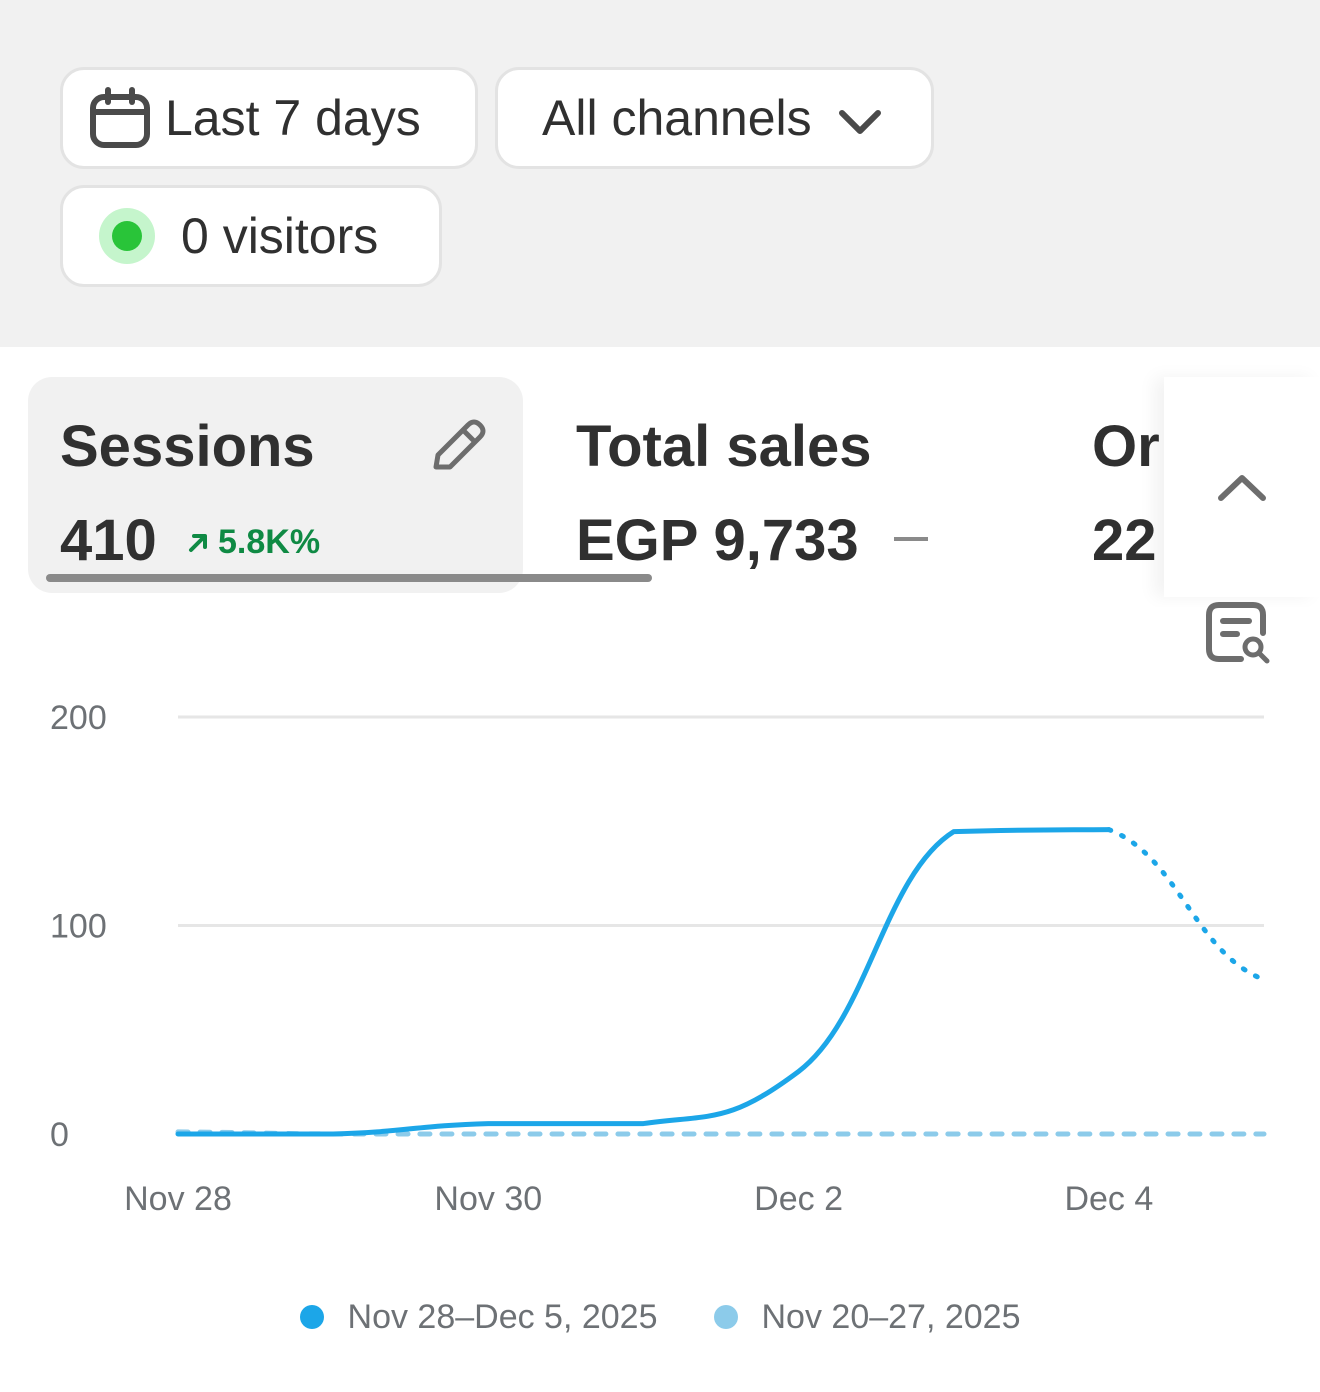  I want to click on pencil-icon, so click(456, 445).